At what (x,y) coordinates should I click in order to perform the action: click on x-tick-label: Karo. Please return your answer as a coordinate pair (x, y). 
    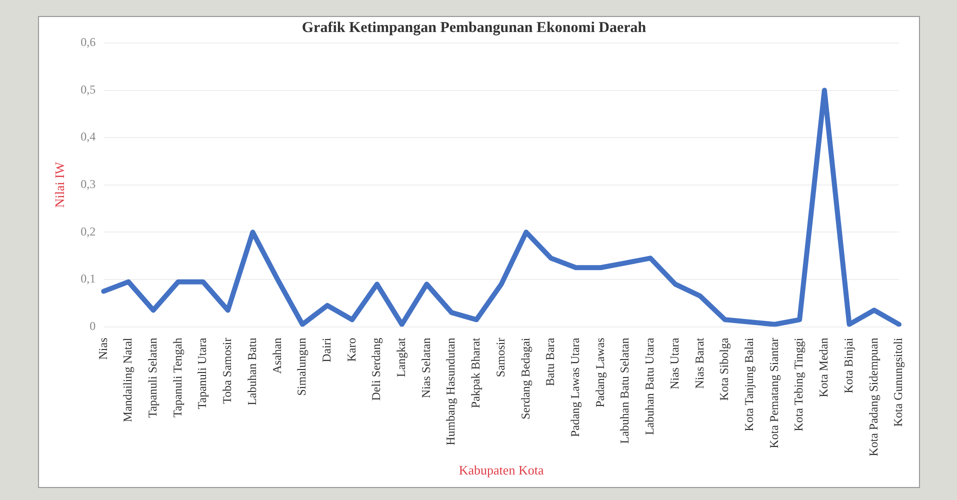
    Looking at the image, I should click on (351, 350).